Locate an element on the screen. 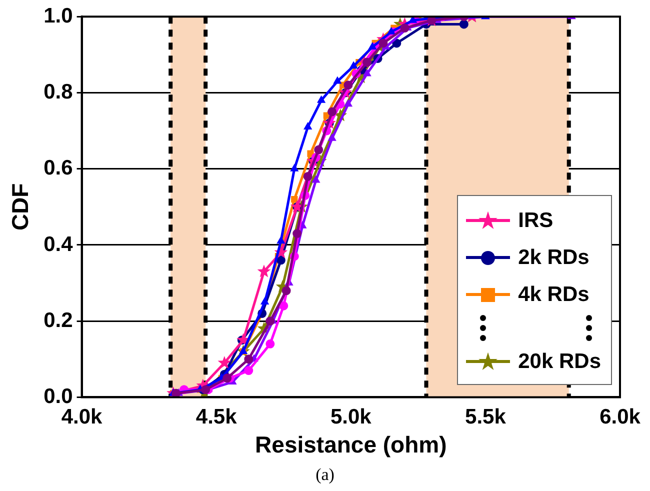 Image resolution: width=650 pixels, height=491 pixels. legend-label: 20k RDs is located at coordinates (559, 362).